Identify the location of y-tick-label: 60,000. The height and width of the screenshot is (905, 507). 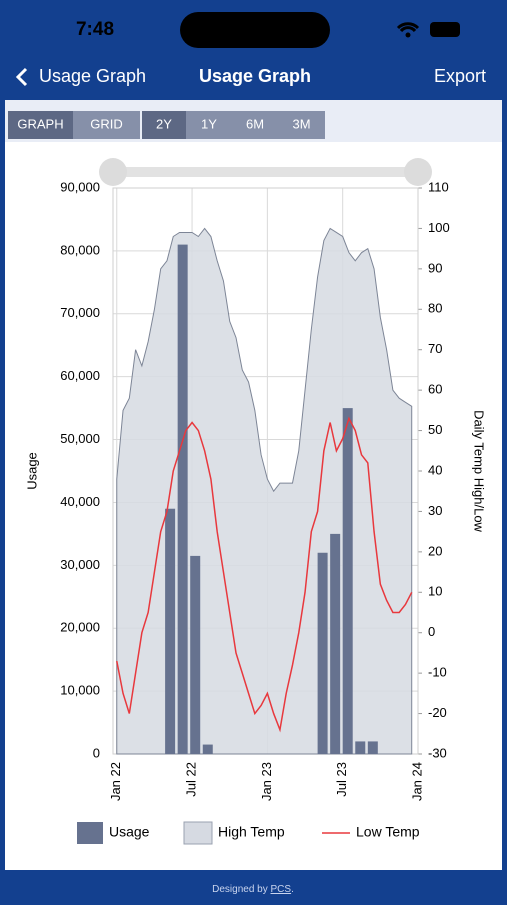
(80, 375).